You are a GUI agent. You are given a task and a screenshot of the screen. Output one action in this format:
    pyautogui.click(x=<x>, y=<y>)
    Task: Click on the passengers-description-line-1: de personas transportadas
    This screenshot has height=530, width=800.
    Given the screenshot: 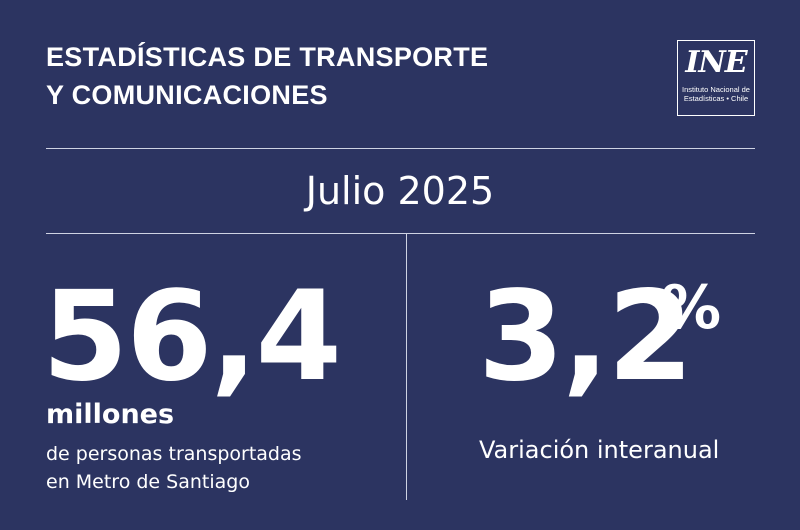 What is the action you would take?
    pyautogui.click(x=174, y=454)
    